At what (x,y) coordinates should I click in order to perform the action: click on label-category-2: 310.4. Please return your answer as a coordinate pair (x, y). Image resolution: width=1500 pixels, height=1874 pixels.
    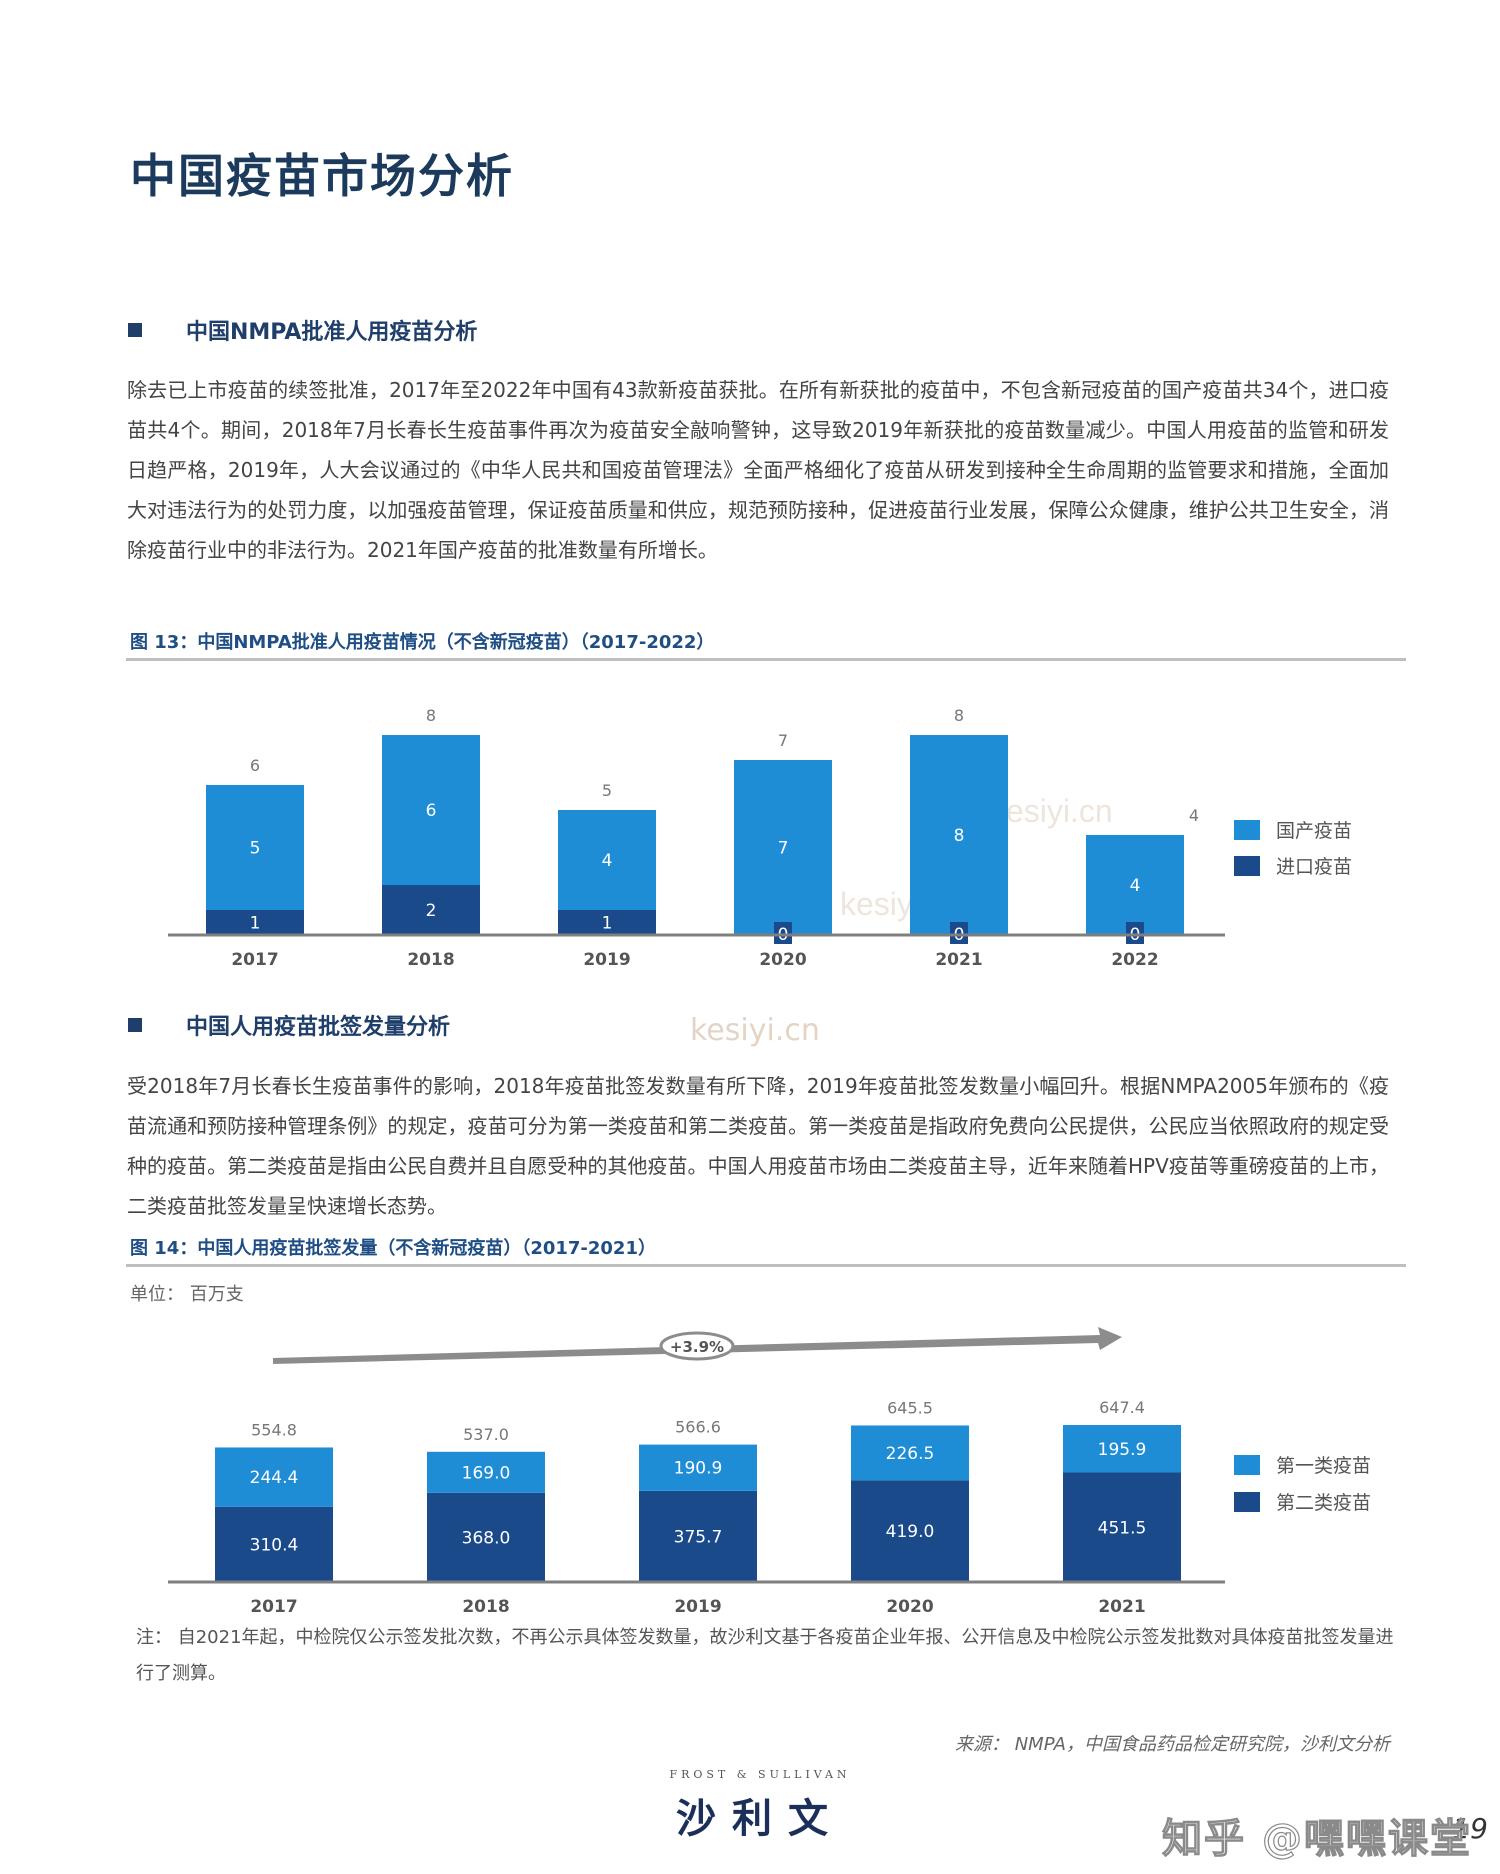
    Looking at the image, I should click on (274, 1545).